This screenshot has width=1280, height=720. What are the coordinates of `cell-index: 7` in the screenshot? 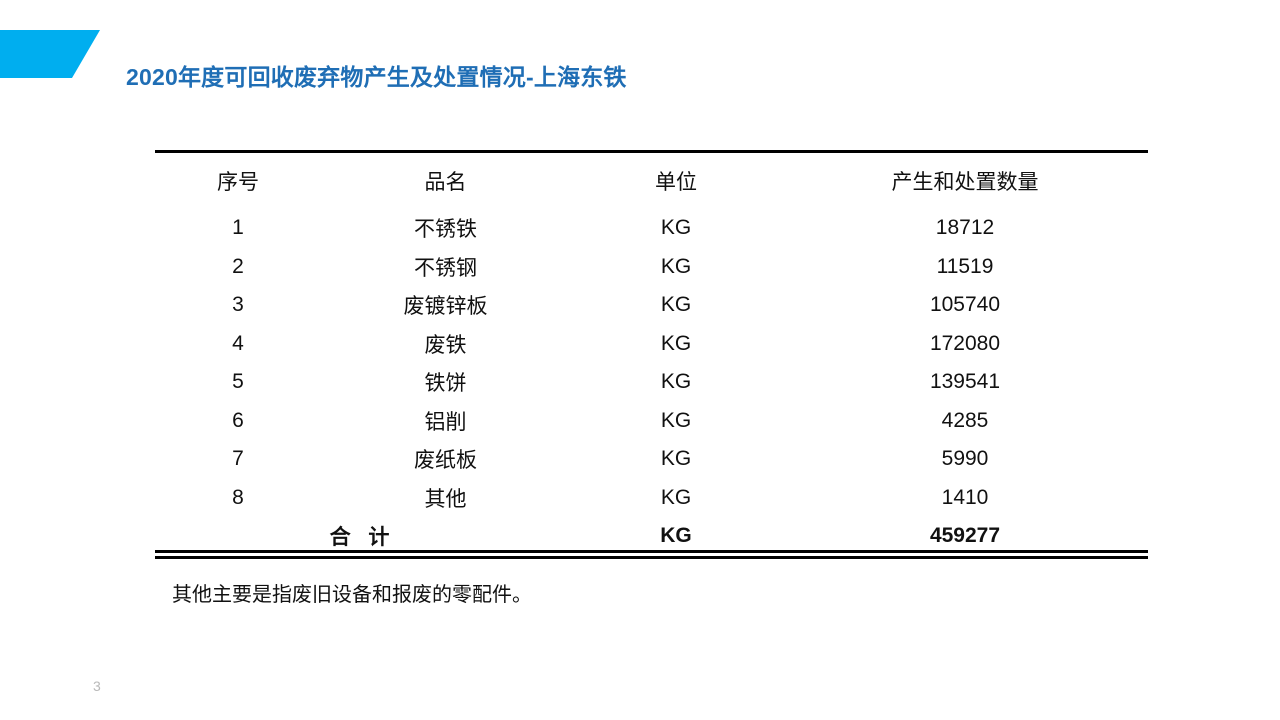 It's located at (238, 459).